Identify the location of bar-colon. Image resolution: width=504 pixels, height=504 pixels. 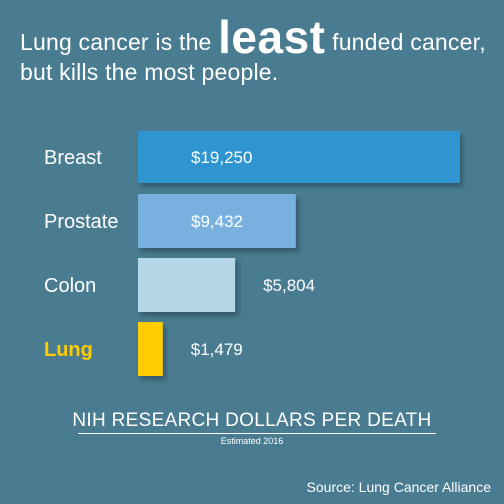
(187, 285).